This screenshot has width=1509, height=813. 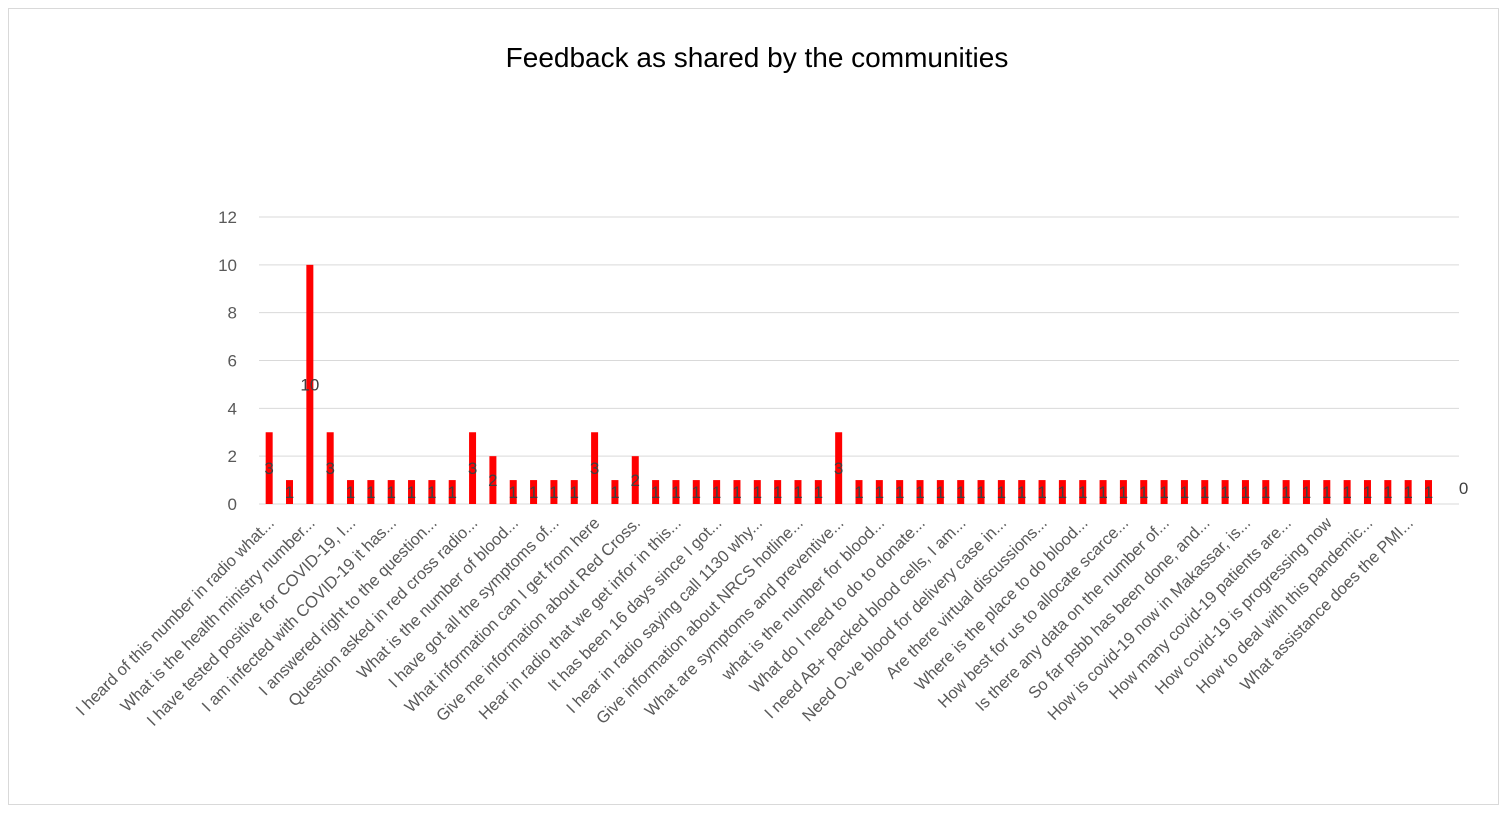 I want to click on y-tick-label: 0, so click(x=232, y=504).